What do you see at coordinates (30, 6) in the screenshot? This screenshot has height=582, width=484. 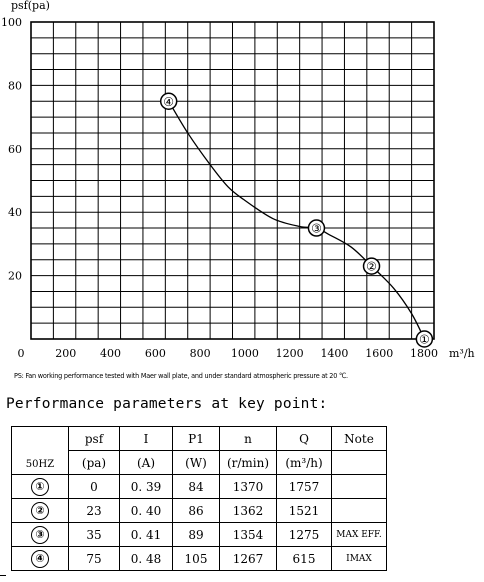 I see `y-axis-label: psf(pa)` at bounding box center [30, 6].